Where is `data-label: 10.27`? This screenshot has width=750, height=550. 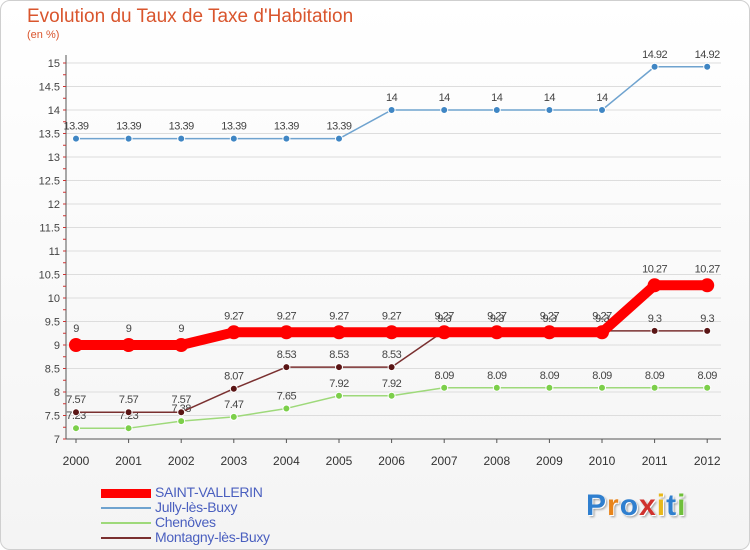
data-label: 10.27 is located at coordinates (707, 269).